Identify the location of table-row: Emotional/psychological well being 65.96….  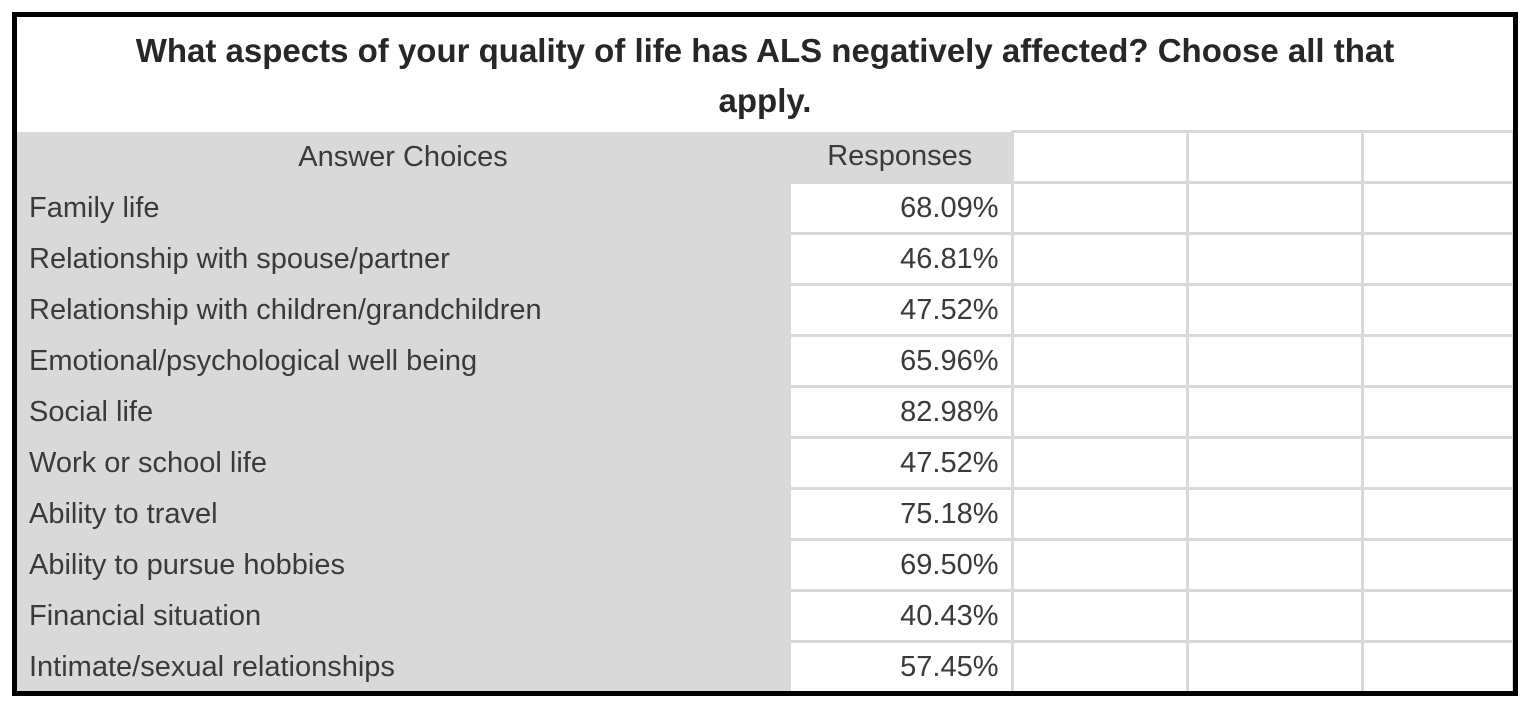
(765, 361).